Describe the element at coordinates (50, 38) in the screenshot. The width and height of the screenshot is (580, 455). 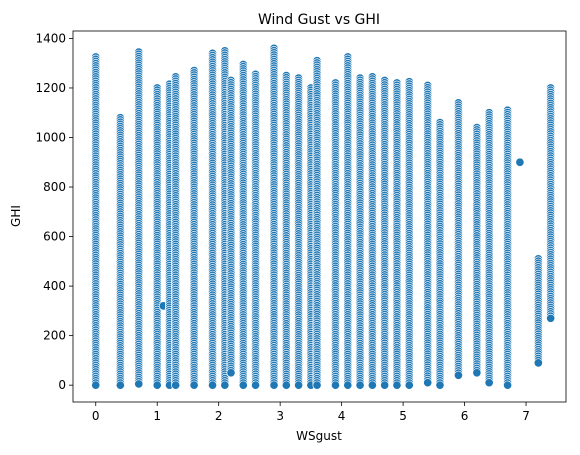
I see `y-tick-label: 1400` at that location.